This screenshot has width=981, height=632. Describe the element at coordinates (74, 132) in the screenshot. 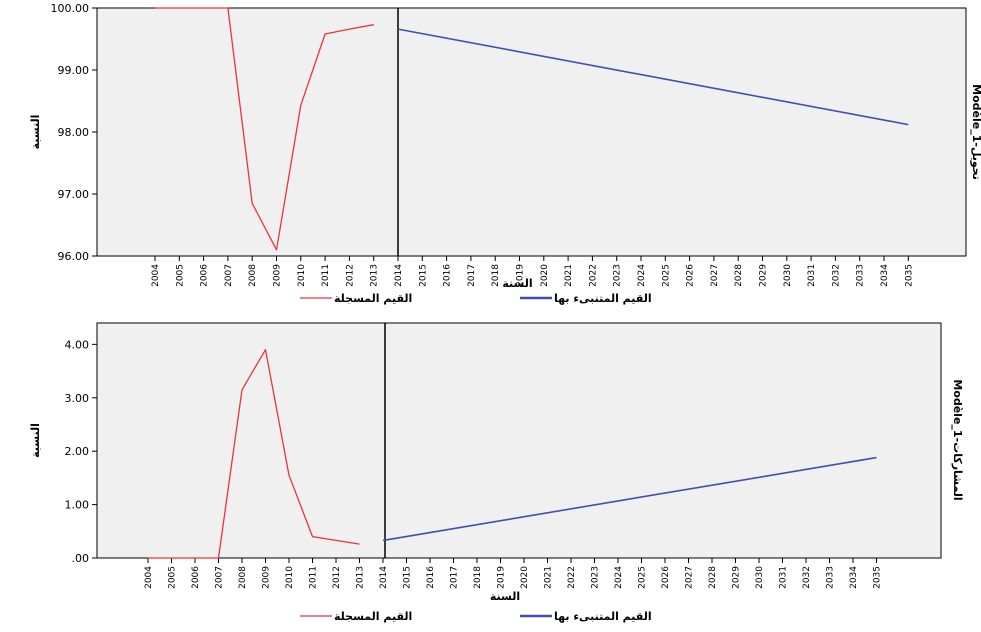

I see `y-tick-label: 98.00` at that location.